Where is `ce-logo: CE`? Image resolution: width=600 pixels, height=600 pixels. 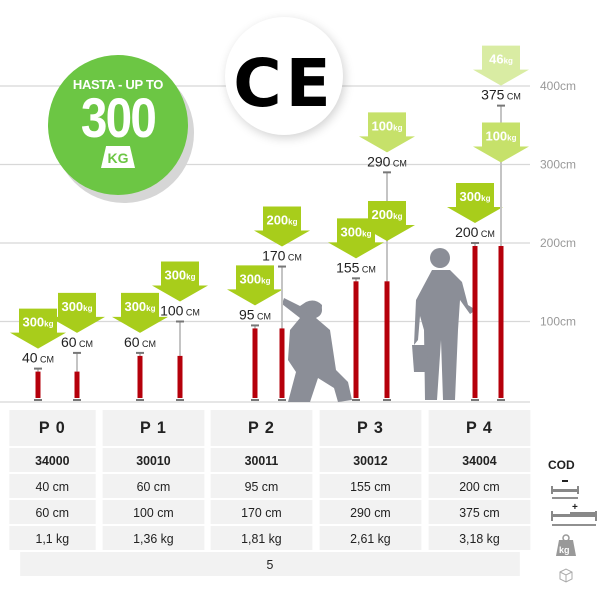
ce-logo: CE is located at coordinates (284, 83).